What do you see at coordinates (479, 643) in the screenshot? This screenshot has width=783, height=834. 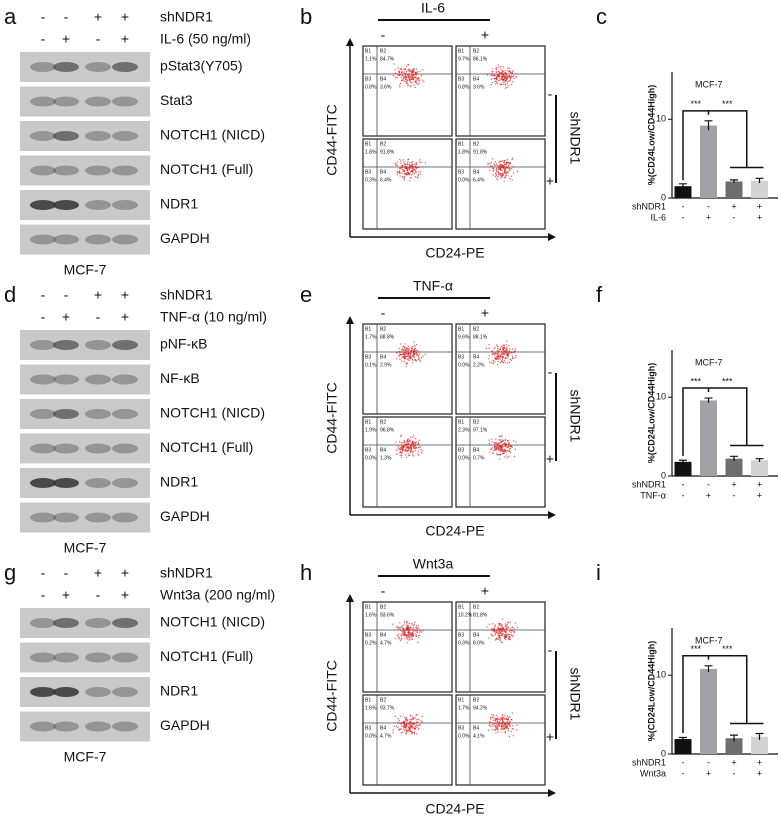 I see `quadrant-percent: 8.0%` at bounding box center [479, 643].